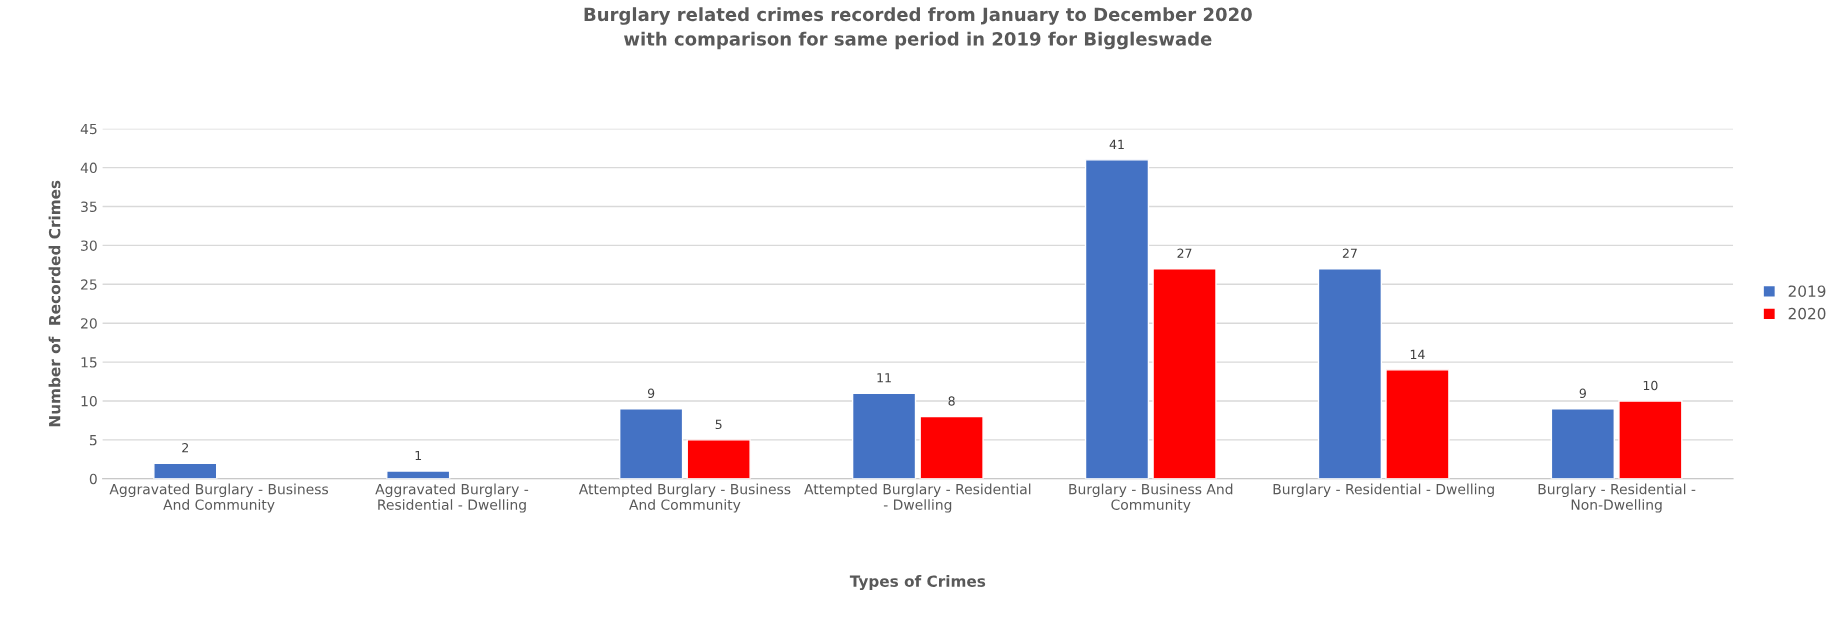 Image resolution: width=1832 pixels, height=625 pixels. I want to click on y-tick-label: 5, so click(93, 440).